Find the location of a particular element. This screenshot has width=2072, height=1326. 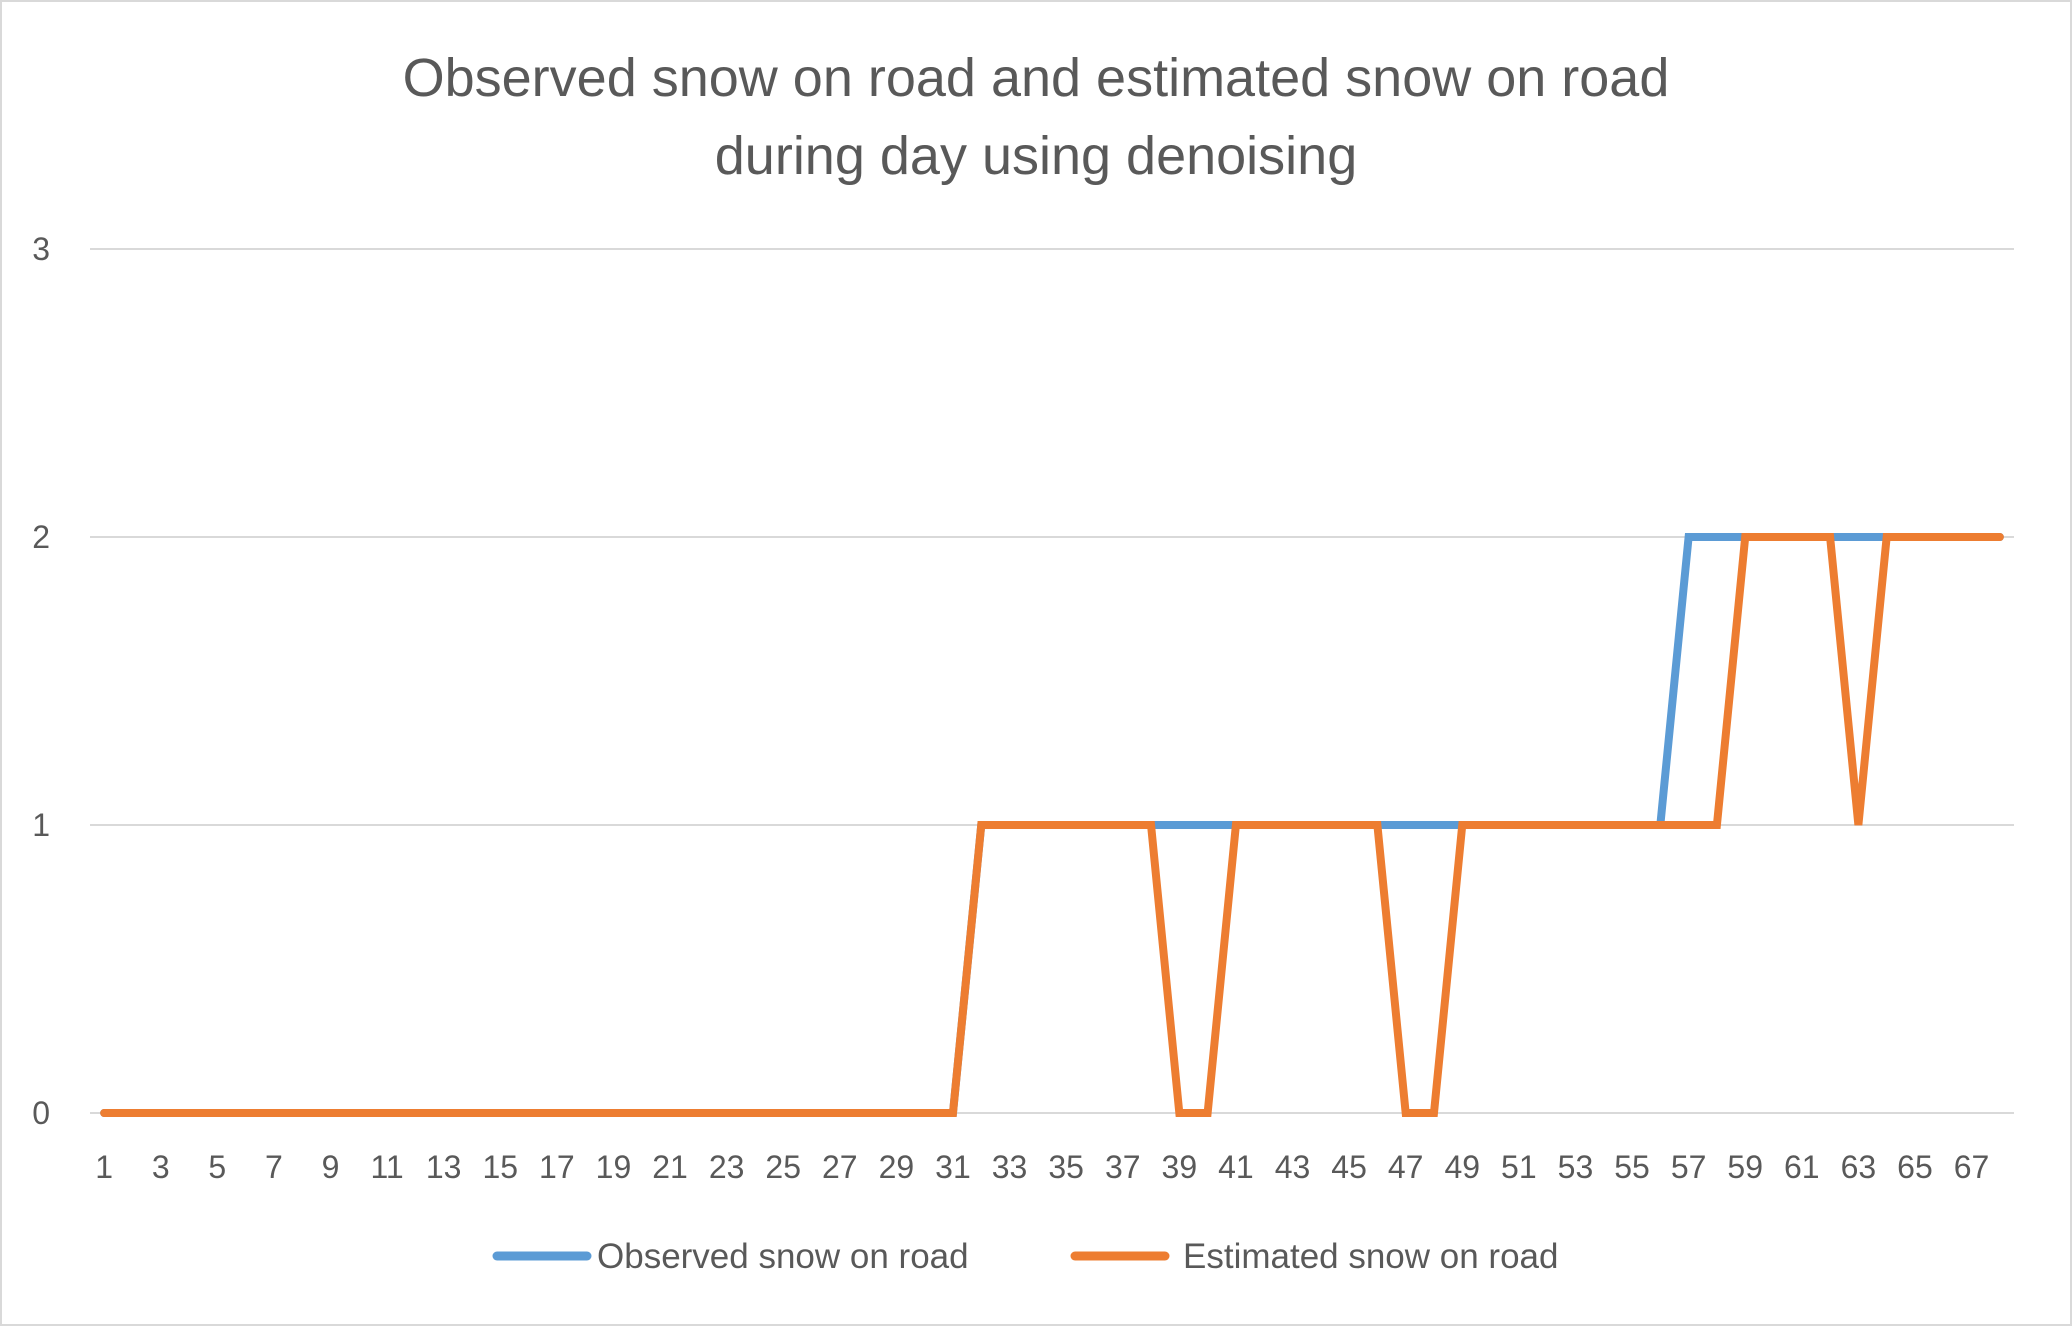

x-tick-label: 47 is located at coordinates (1406, 1167).